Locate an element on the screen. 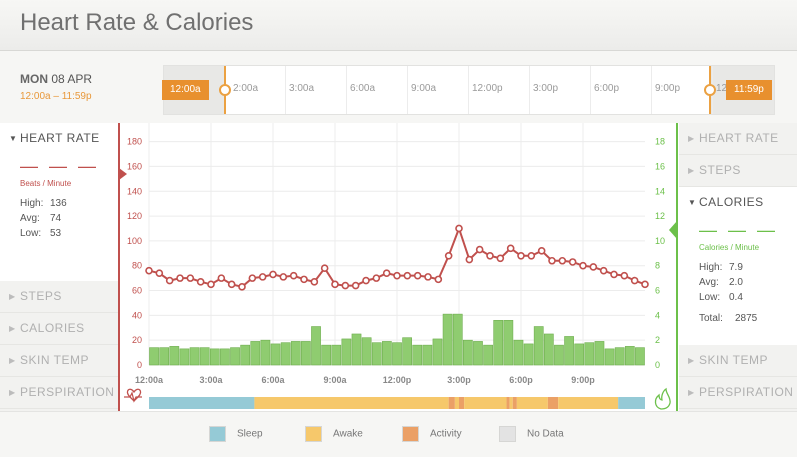 This screenshot has width=797, height=457. sidebar-item-label: STEPS is located at coordinates (720, 170).